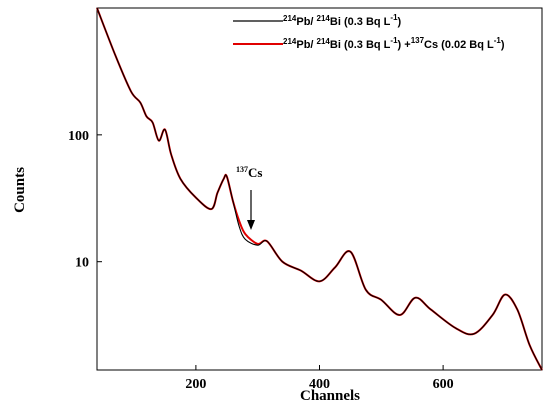 Image resolution: width=550 pixels, height=409 pixels. Describe the element at coordinates (443, 384) in the screenshot. I see `x-tick-label: 600` at that location.